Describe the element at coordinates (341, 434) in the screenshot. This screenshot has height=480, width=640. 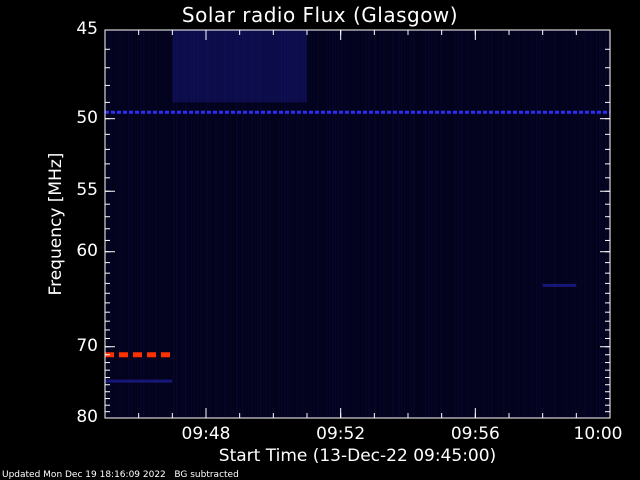
I see `x-tick-label: 09:52` at that location.